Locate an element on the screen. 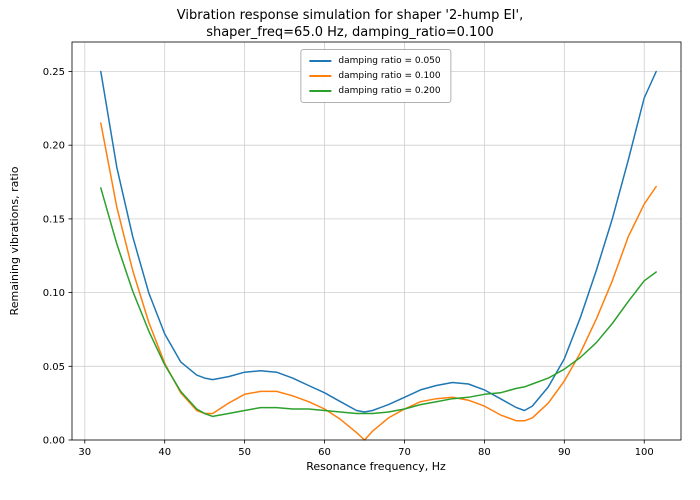 This screenshot has height=500, width=700. legend-item: damping ratio = 0.200 is located at coordinates (375, 91).